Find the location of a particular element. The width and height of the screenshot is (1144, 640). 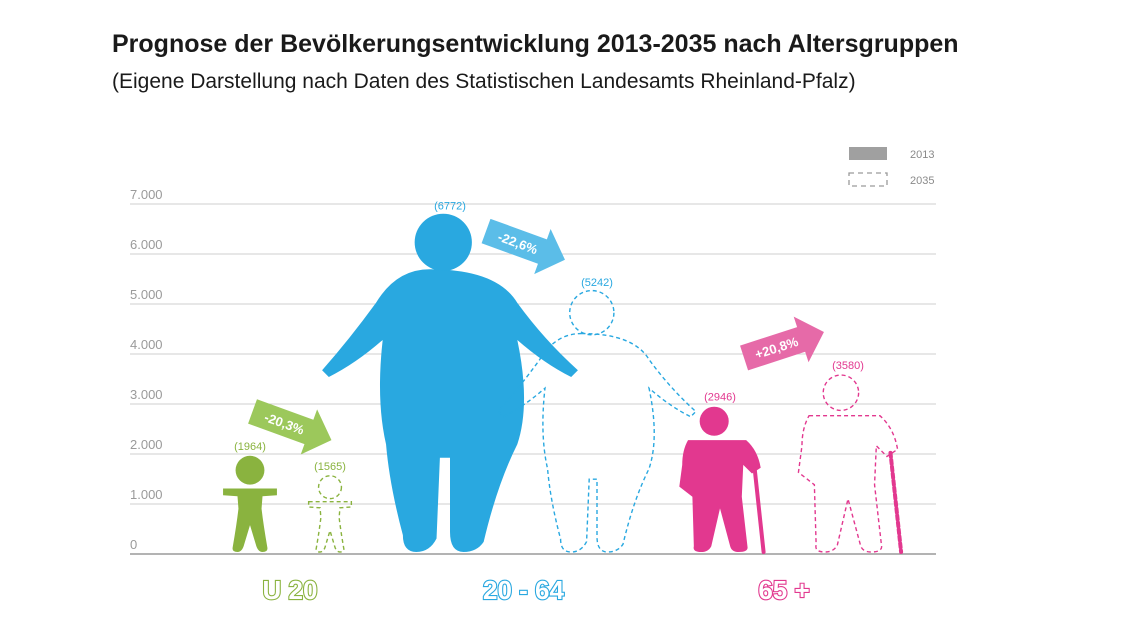

category-label: U 20 is located at coordinates (290, 590).